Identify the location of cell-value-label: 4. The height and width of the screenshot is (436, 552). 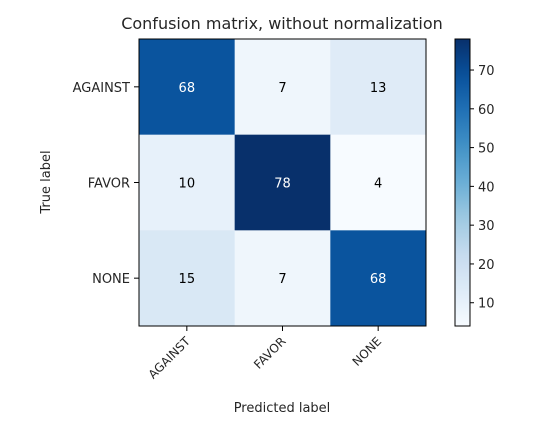
(378, 184).